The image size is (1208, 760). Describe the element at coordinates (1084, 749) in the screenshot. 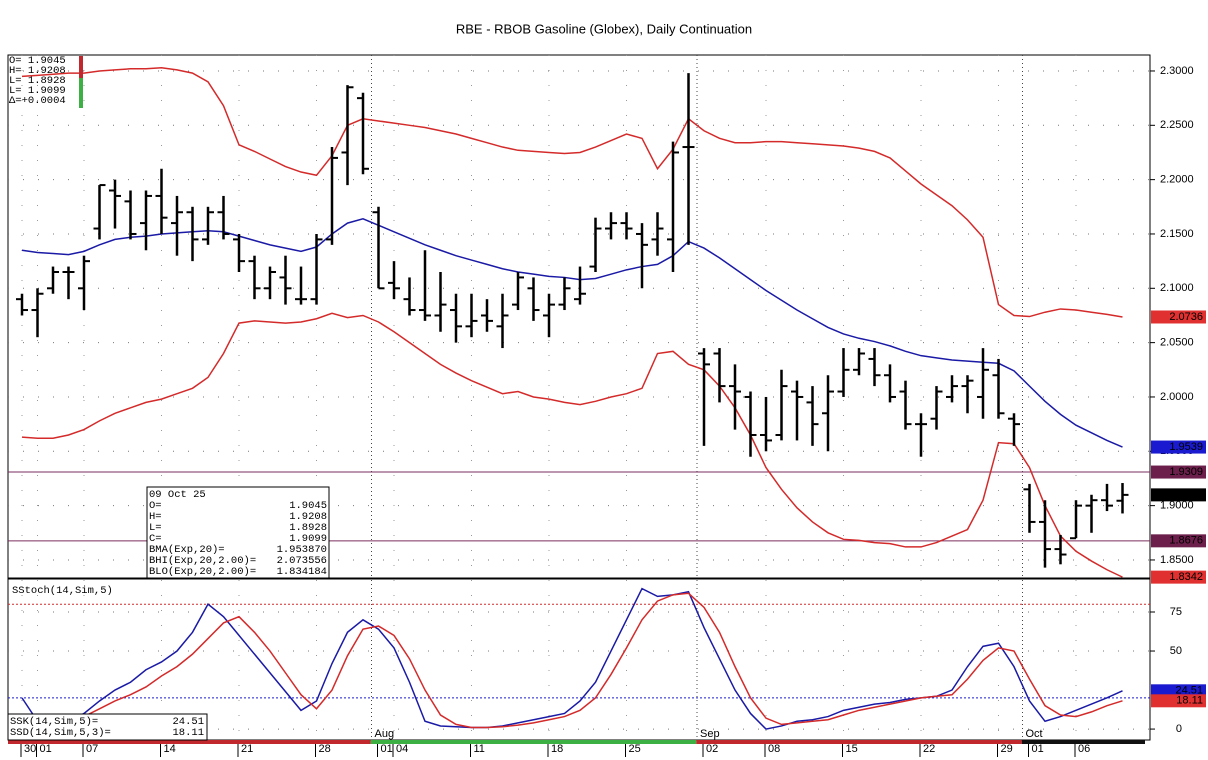

I see `x-tick-label: 06` at that location.